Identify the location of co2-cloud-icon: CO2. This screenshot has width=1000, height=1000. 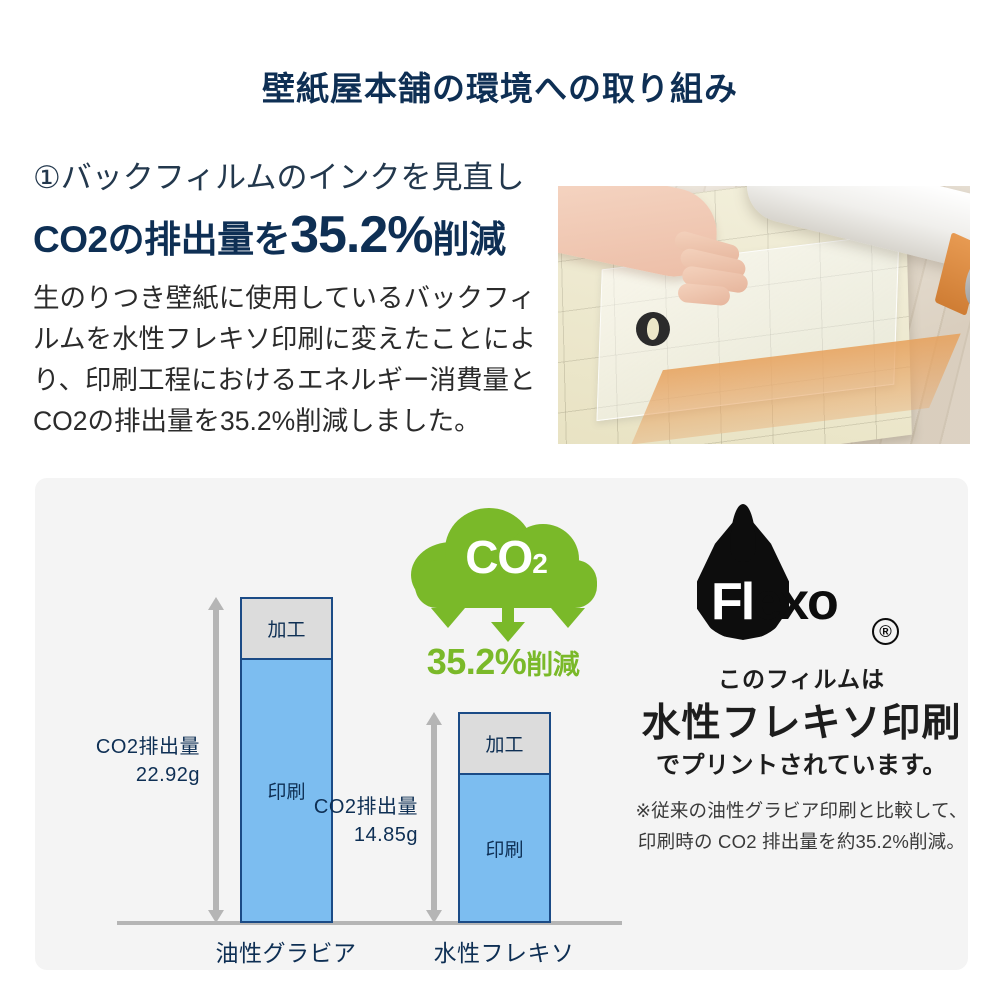
(506, 556).